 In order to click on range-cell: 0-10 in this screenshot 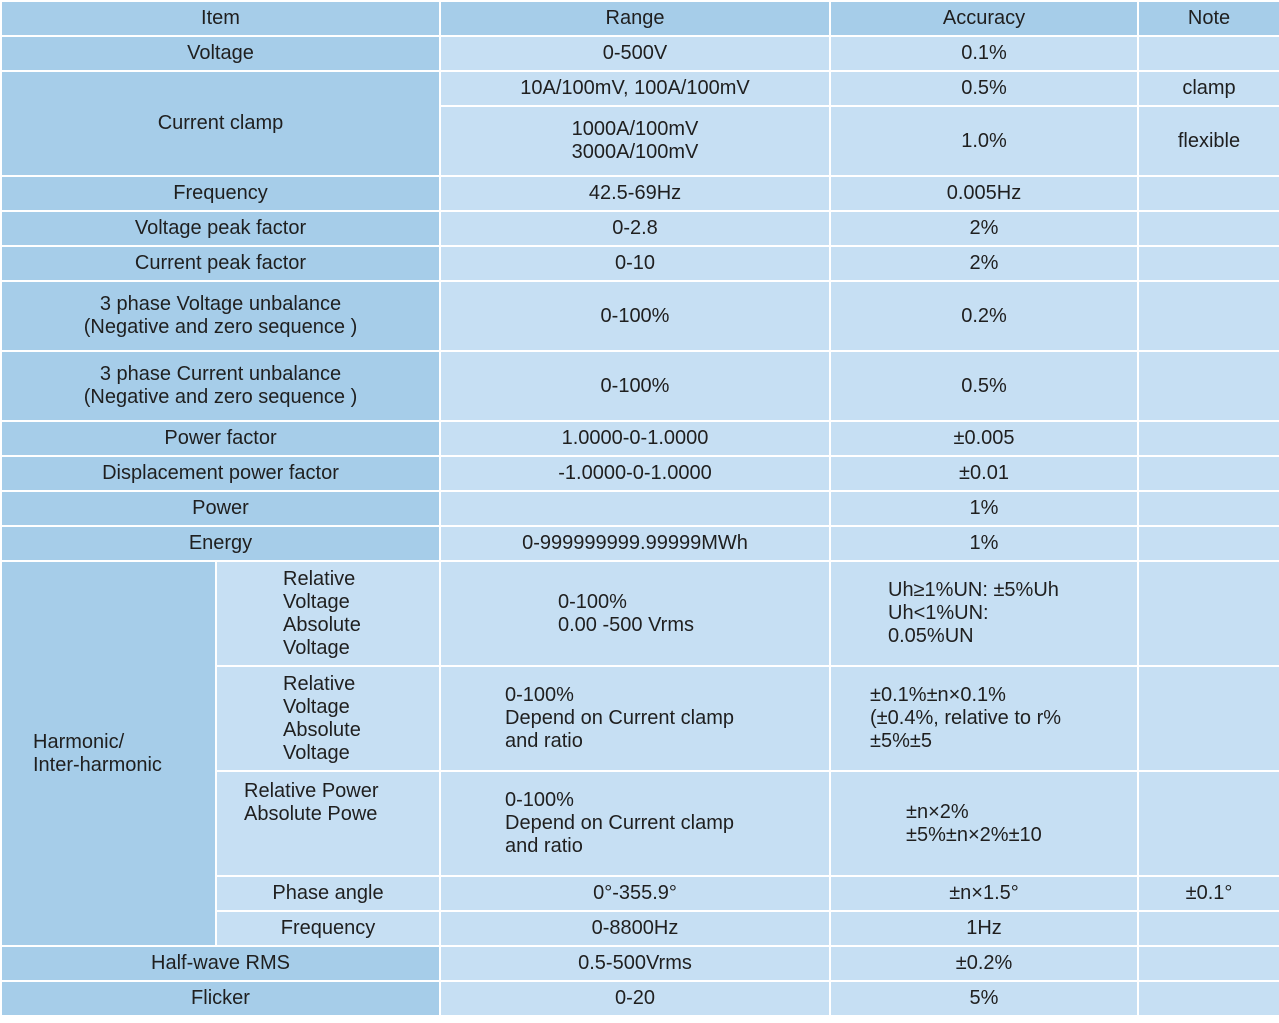, I will do `click(635, 263)`.